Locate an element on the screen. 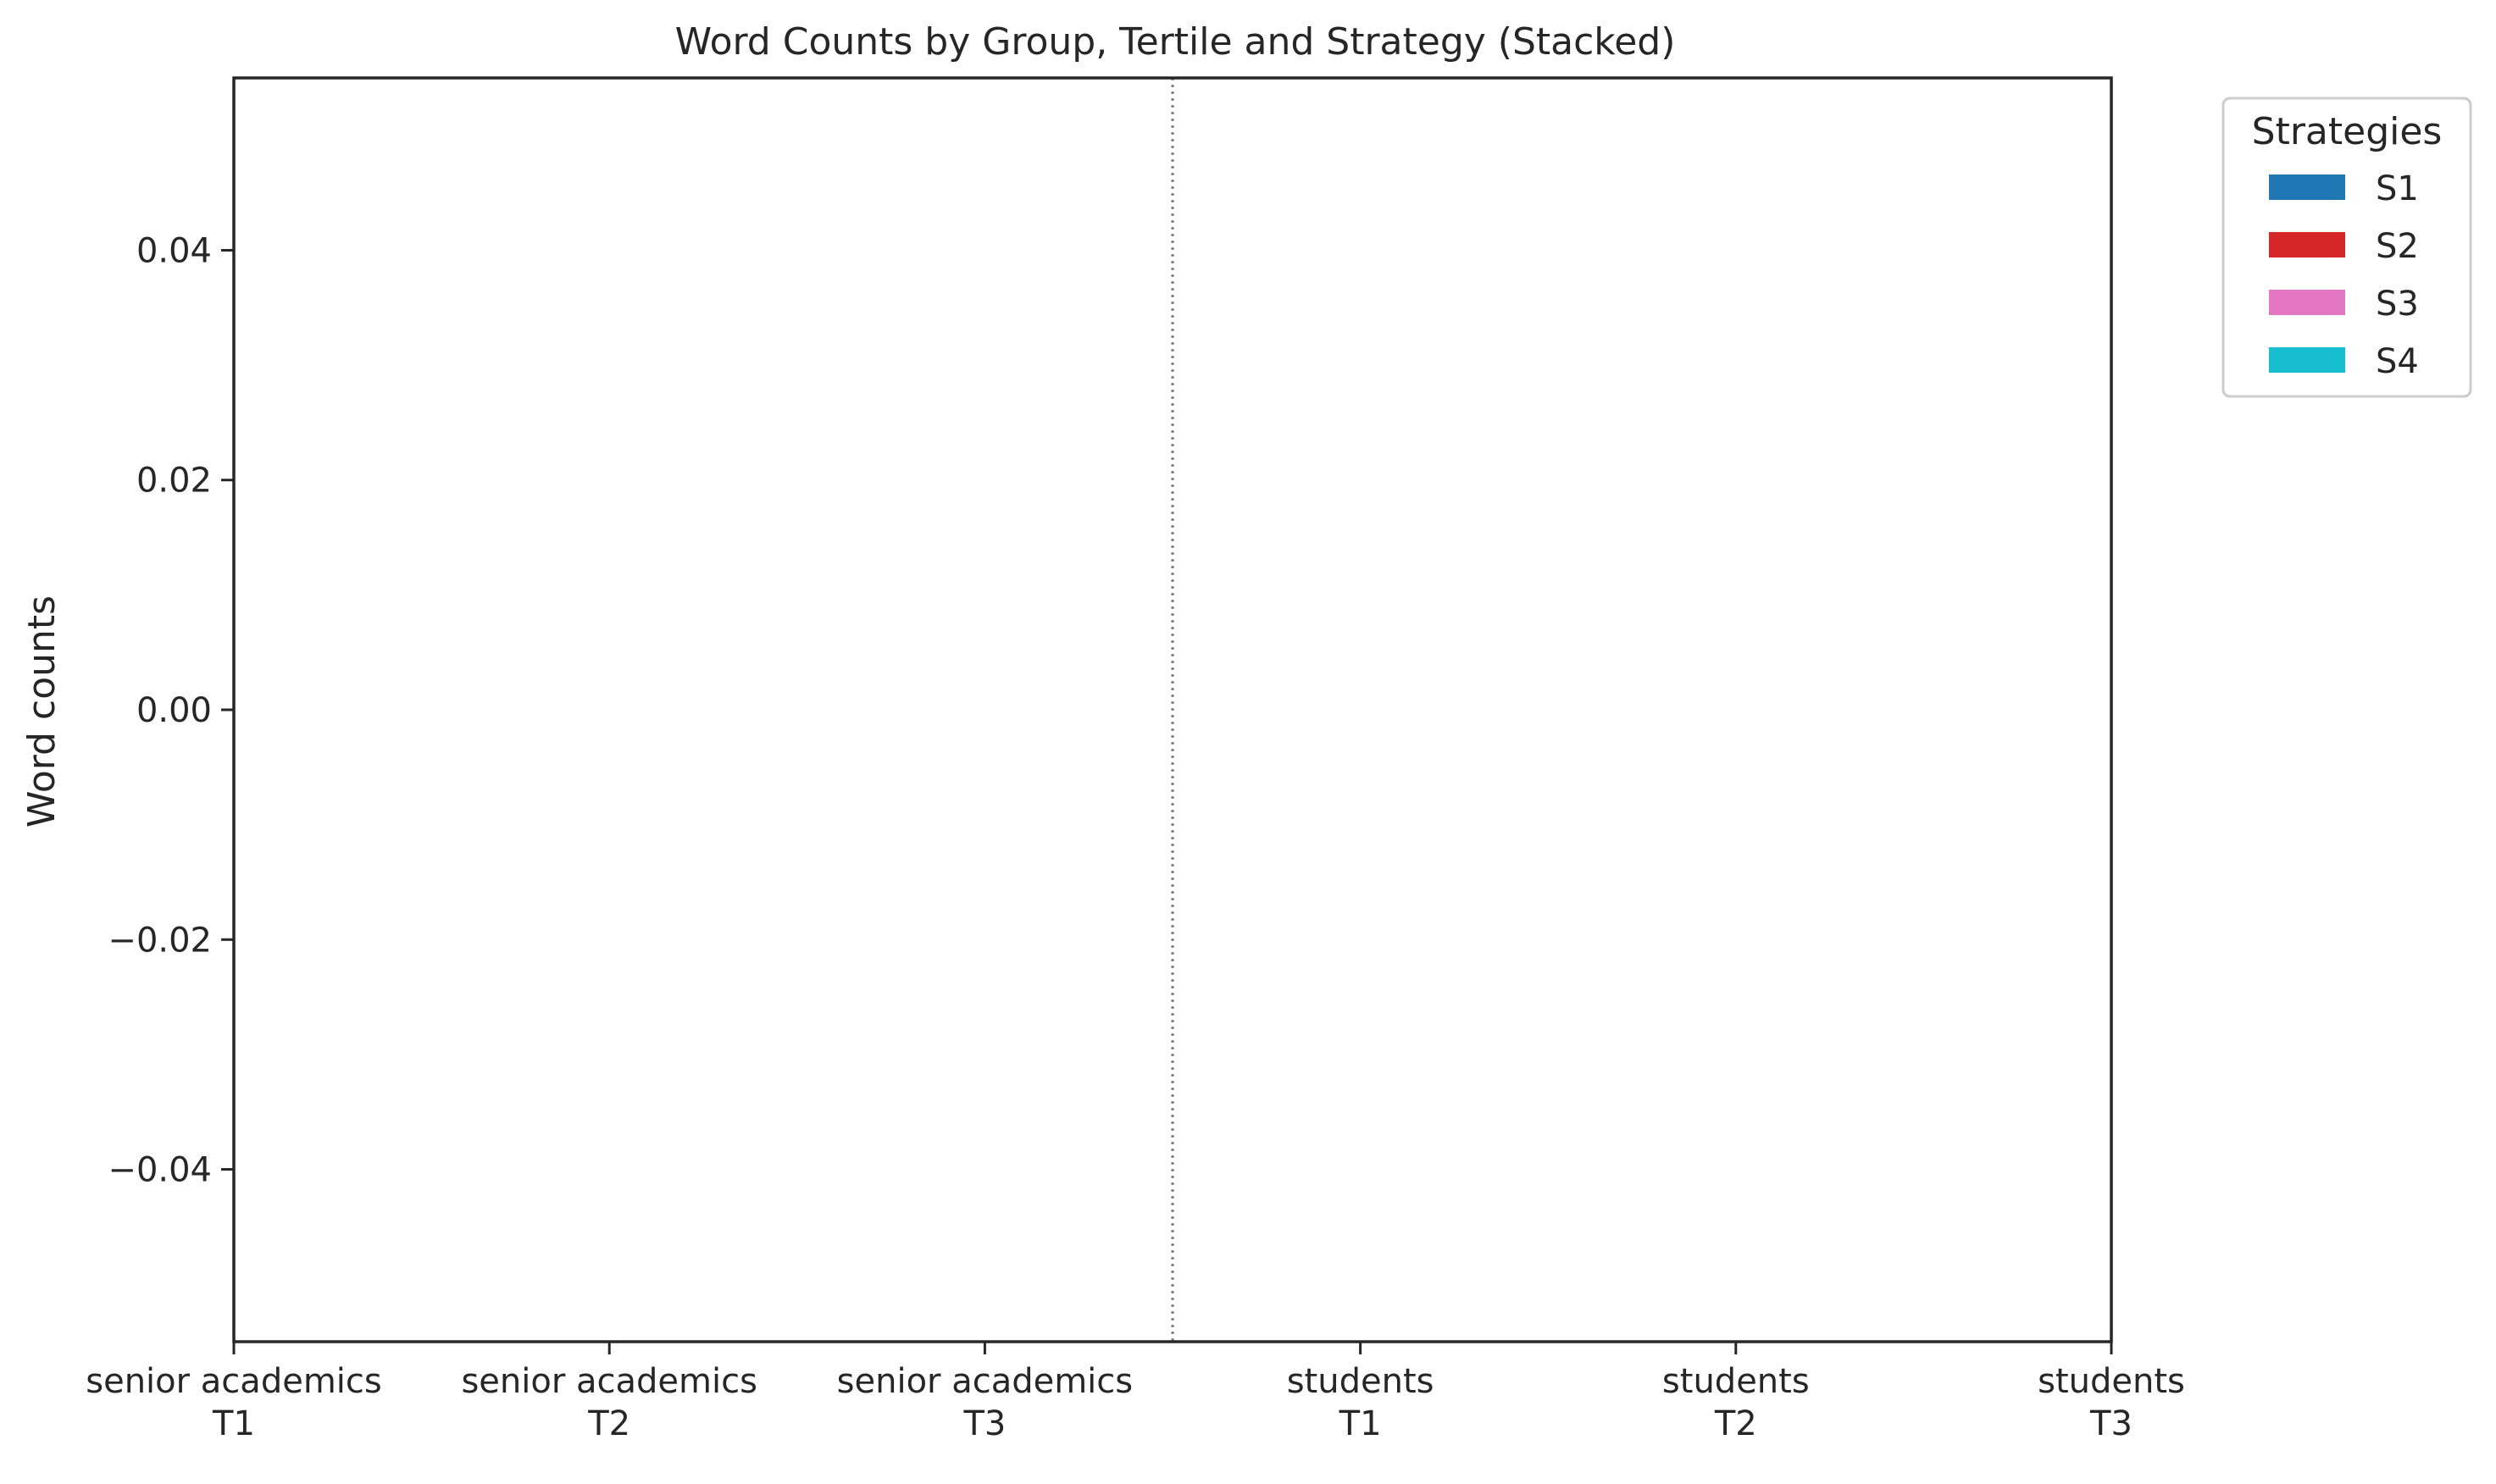 The width and height of the screenshot is (2496, 1484). x-tick-label: senior academics T1 is located at coordinates (233, 1402).